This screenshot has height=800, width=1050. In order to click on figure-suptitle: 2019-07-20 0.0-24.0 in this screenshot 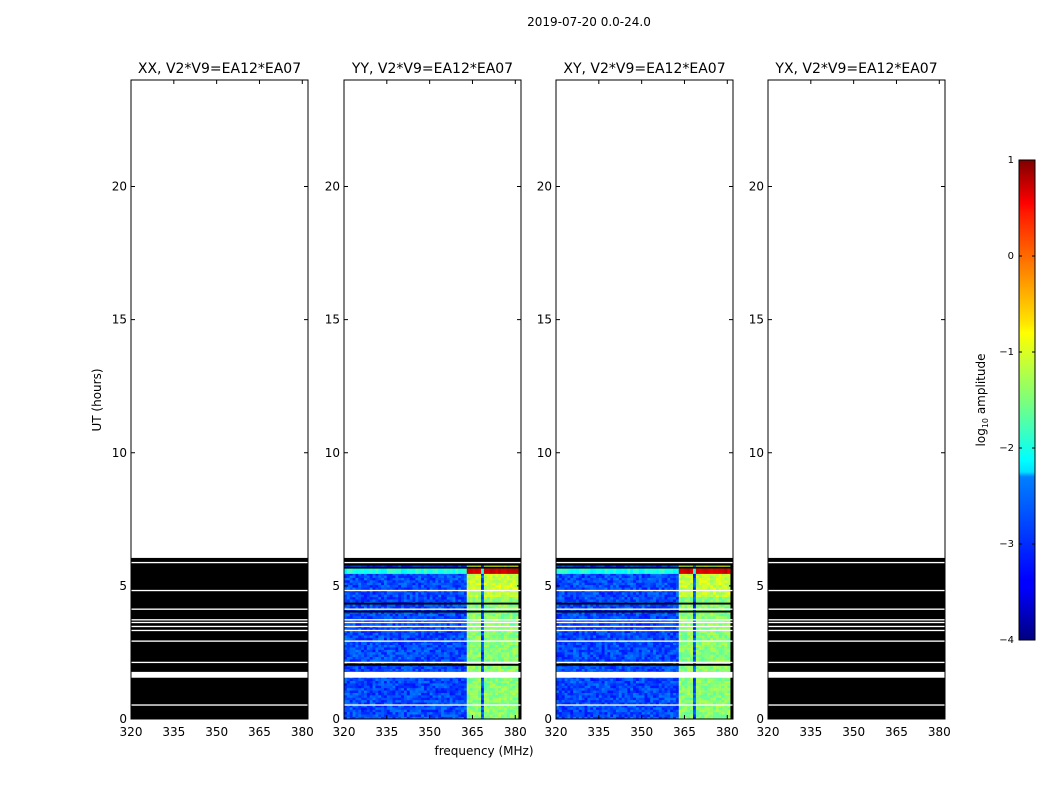, I will do `click(589, 22)`.